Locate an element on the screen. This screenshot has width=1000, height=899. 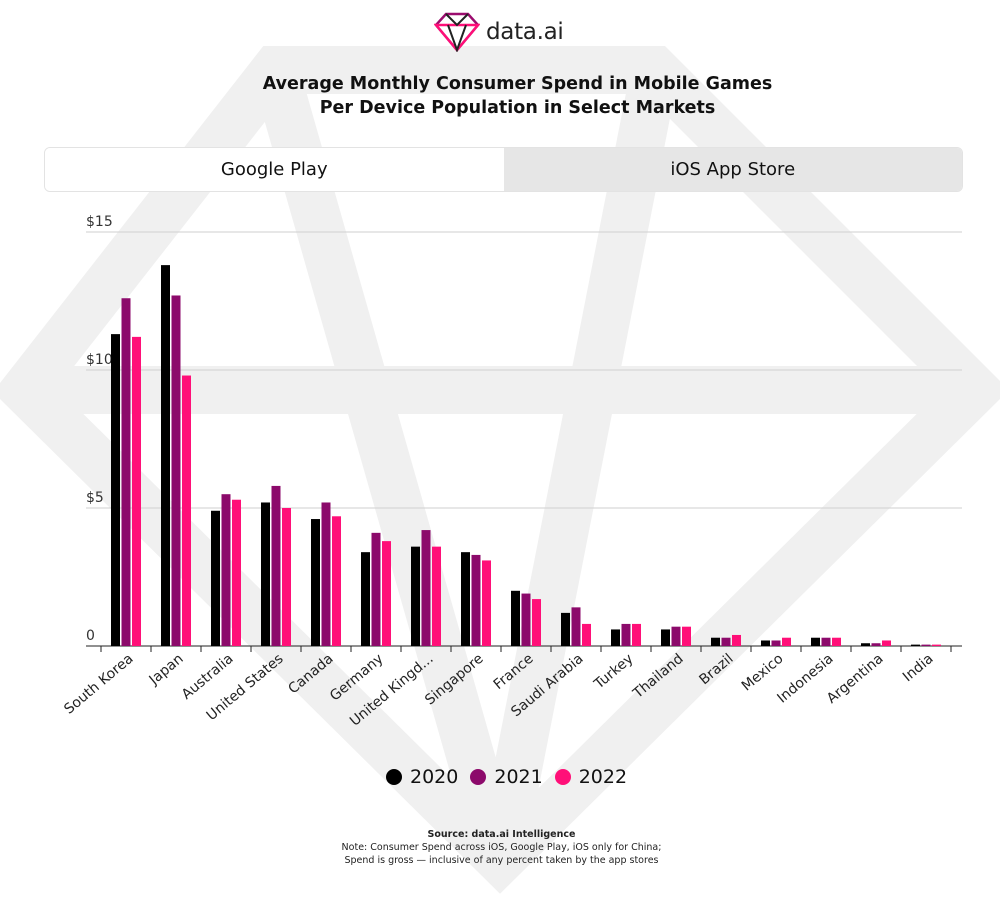
x-tick-label: India is located at coordinates (918, 668).